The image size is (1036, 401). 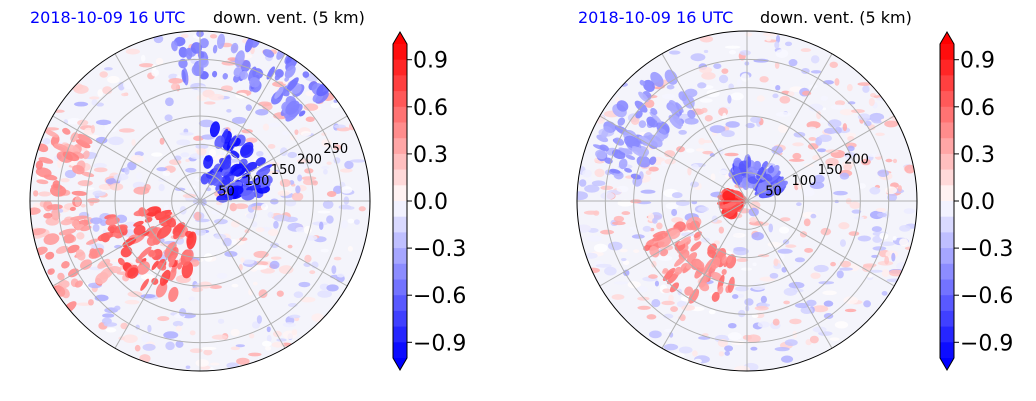 I want to click on colorbar: 0.9 0.6 0.3 0.0 −0.3 −0.6 −0.9, so click(x=429, y=201).